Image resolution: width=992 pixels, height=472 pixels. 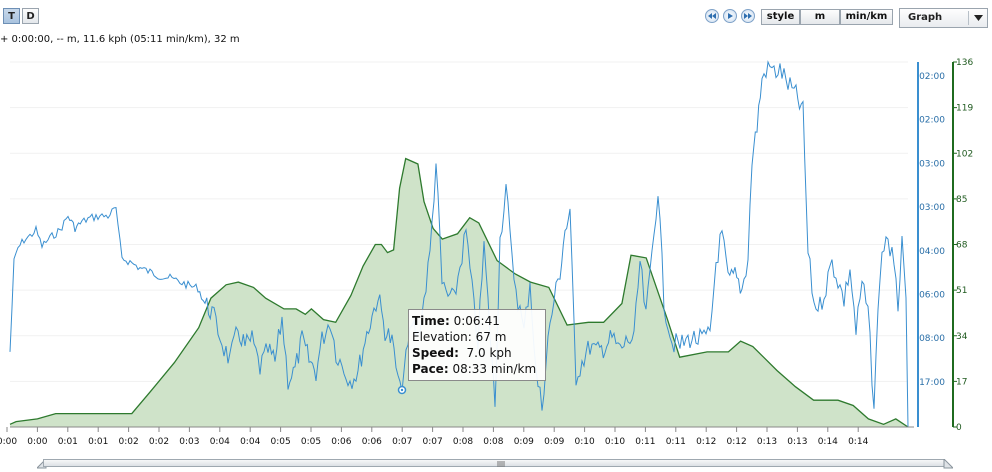 I want to click on tooltip-speed-label: Speed:, so click(x=435, y=353).